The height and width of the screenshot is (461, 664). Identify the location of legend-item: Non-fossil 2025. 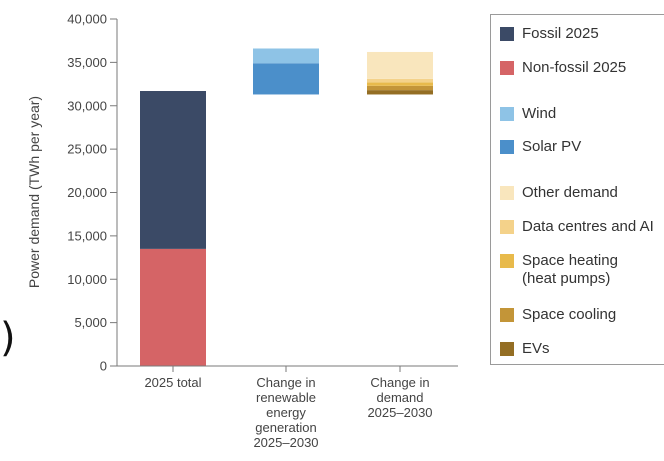
(563, 68).